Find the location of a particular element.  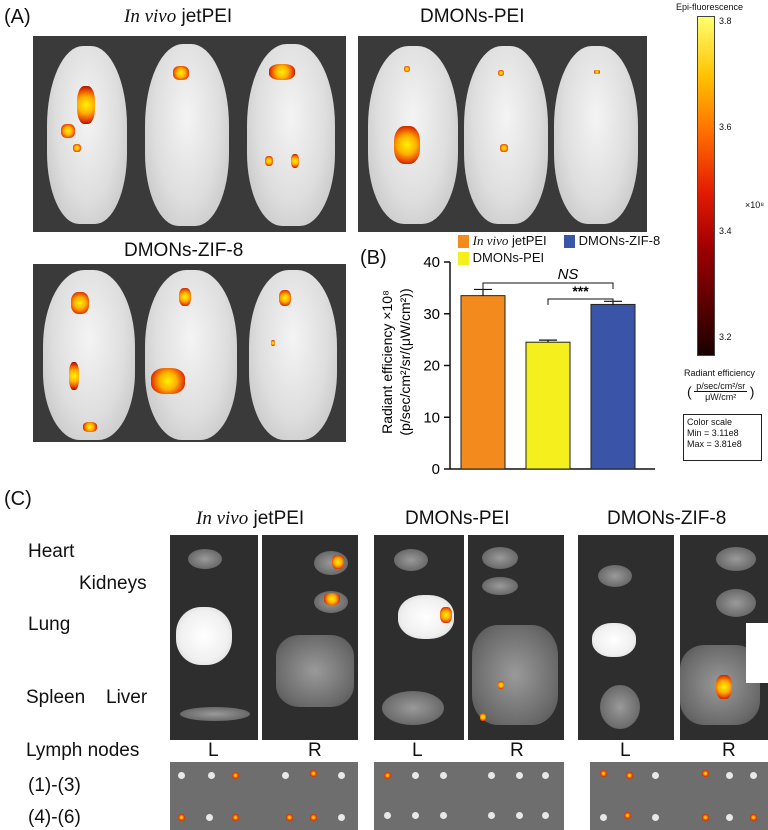

label-r-zif8: R is located at coordinates (729, 750).